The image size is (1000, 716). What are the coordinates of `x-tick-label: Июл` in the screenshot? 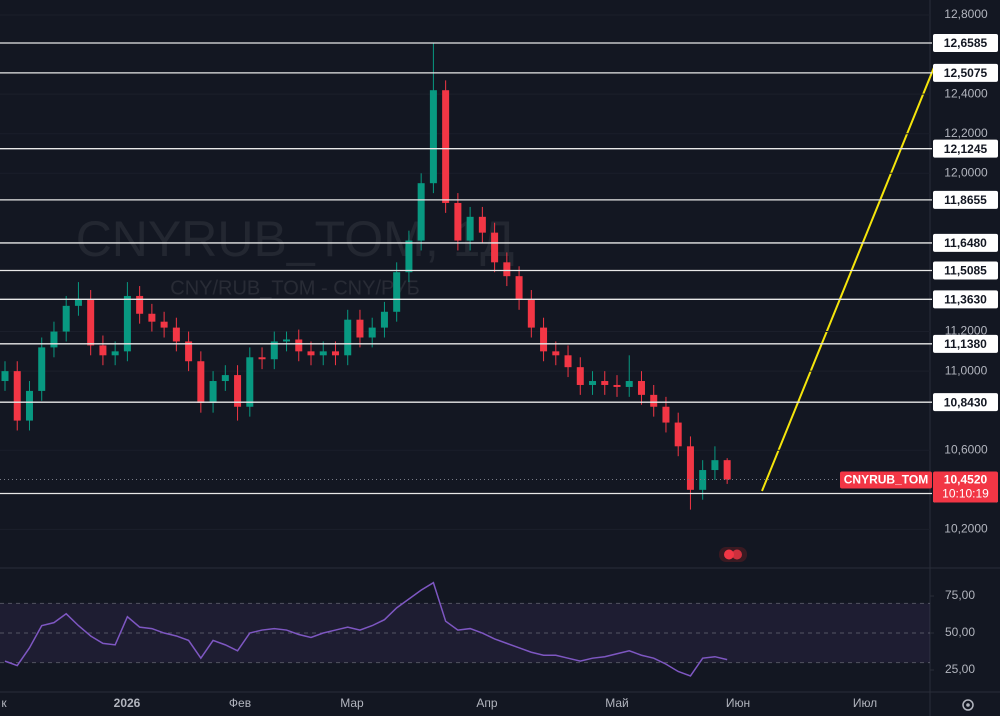 It's located at (865, 703).